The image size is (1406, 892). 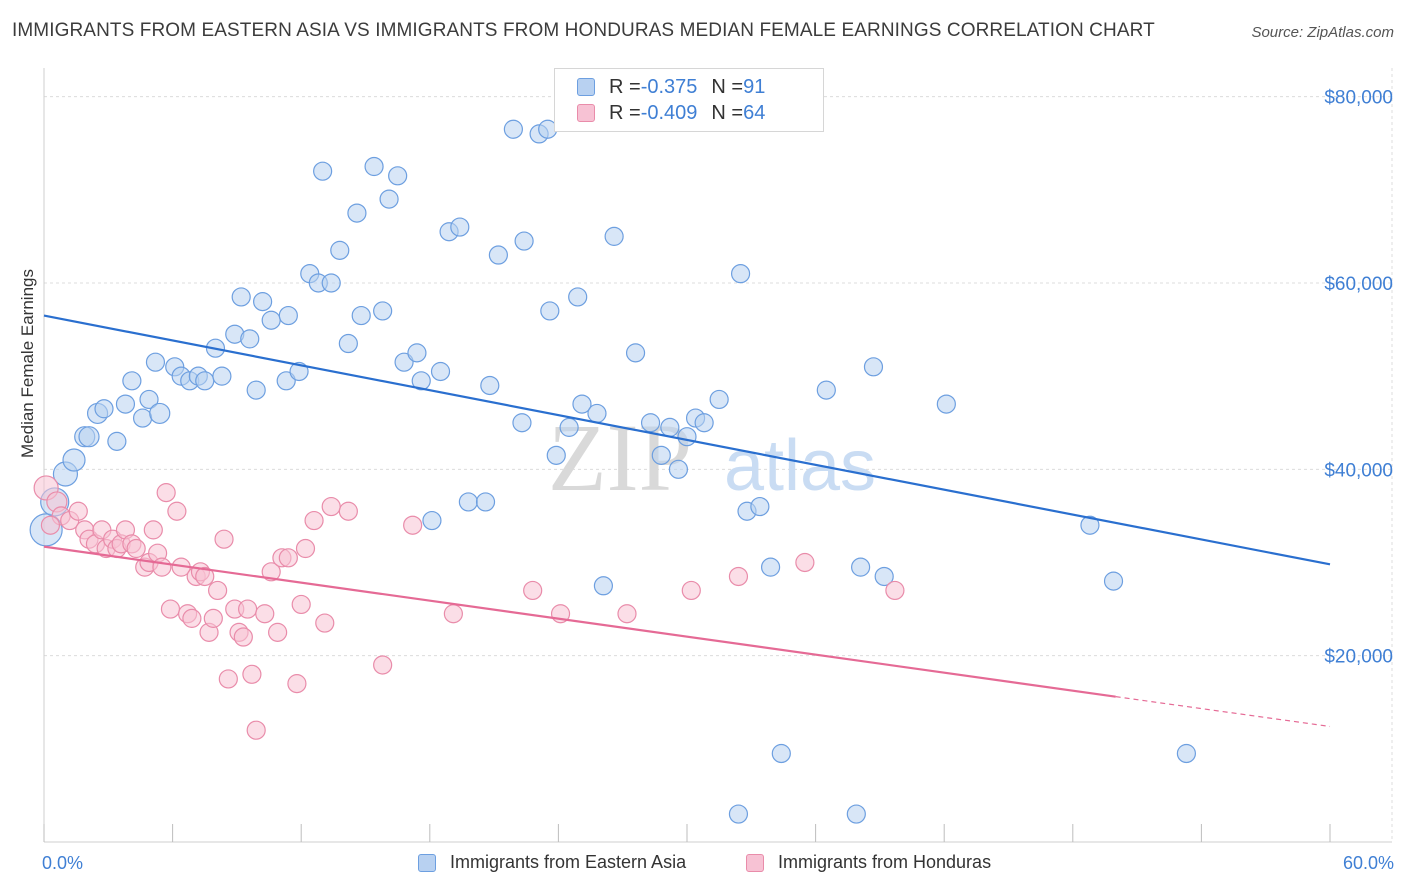 What do you see at coordinates (1358, 657) in the screenshot?
I see `y-tick-label: $20,000` at bounding box center [1358, 657].